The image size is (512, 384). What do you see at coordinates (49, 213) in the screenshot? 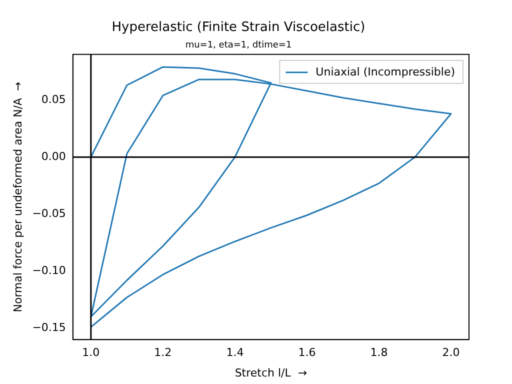
I see `y-tick-label: −0.05` at bounding box center [49, 213].